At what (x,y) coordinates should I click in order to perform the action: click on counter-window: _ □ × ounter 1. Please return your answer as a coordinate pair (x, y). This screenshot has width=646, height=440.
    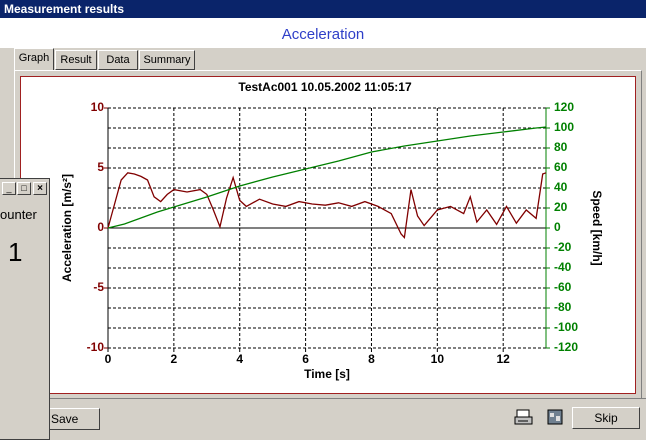
    Looking at the image, I should click on (25, 309).